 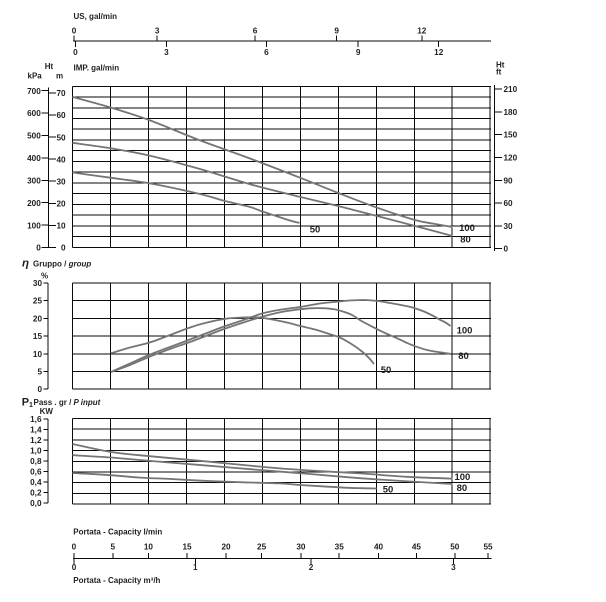 I want to click on svg-text: 400, so click(x=34, y=158).